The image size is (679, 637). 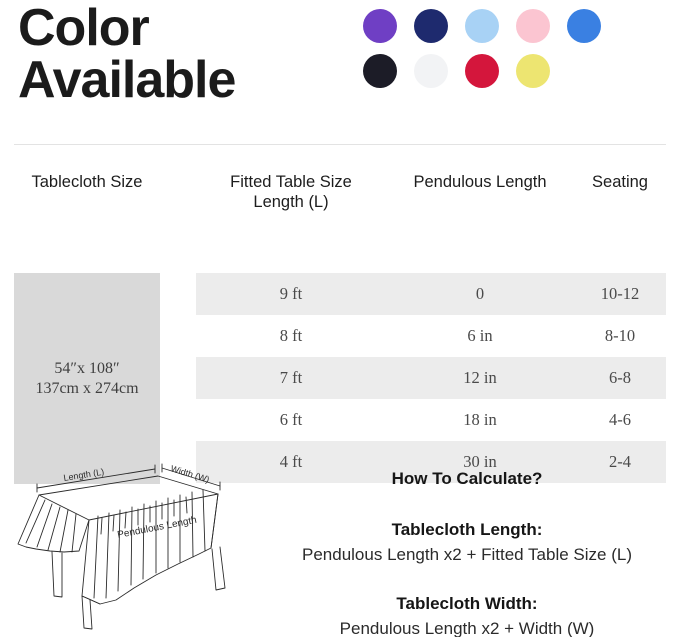 What do you see at coordinates (480, 182) in the screenshot?
I see `column-header-pendulous-length: Pendulous Length` at bounding box center [480, 182].